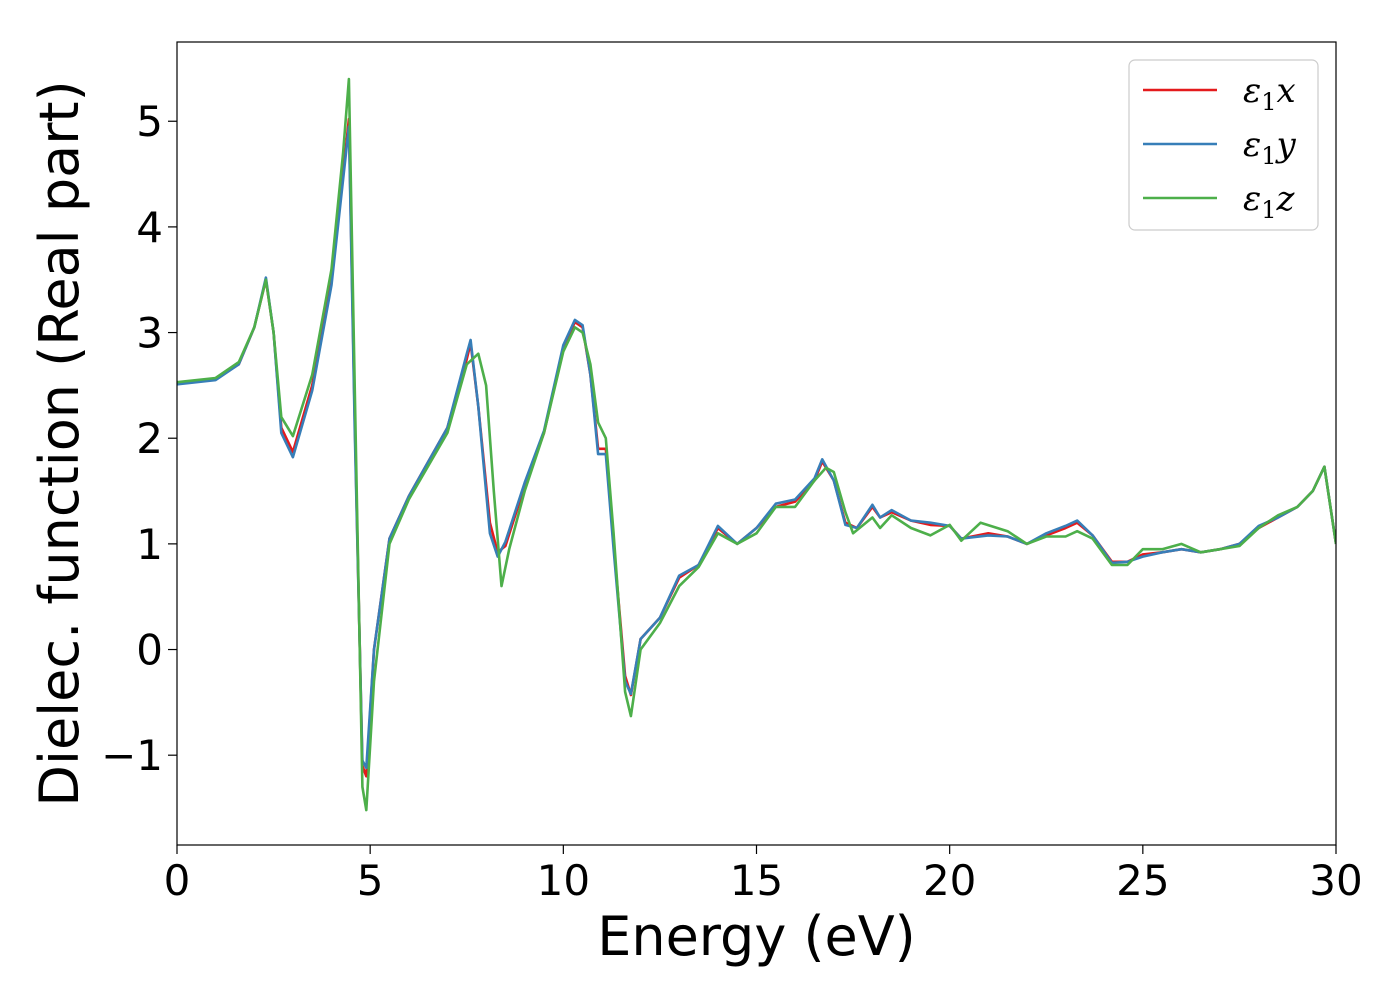  Describe the element at coordinates (370, 880) in the screenshot. I see `x-tick-label: 5` at that location.